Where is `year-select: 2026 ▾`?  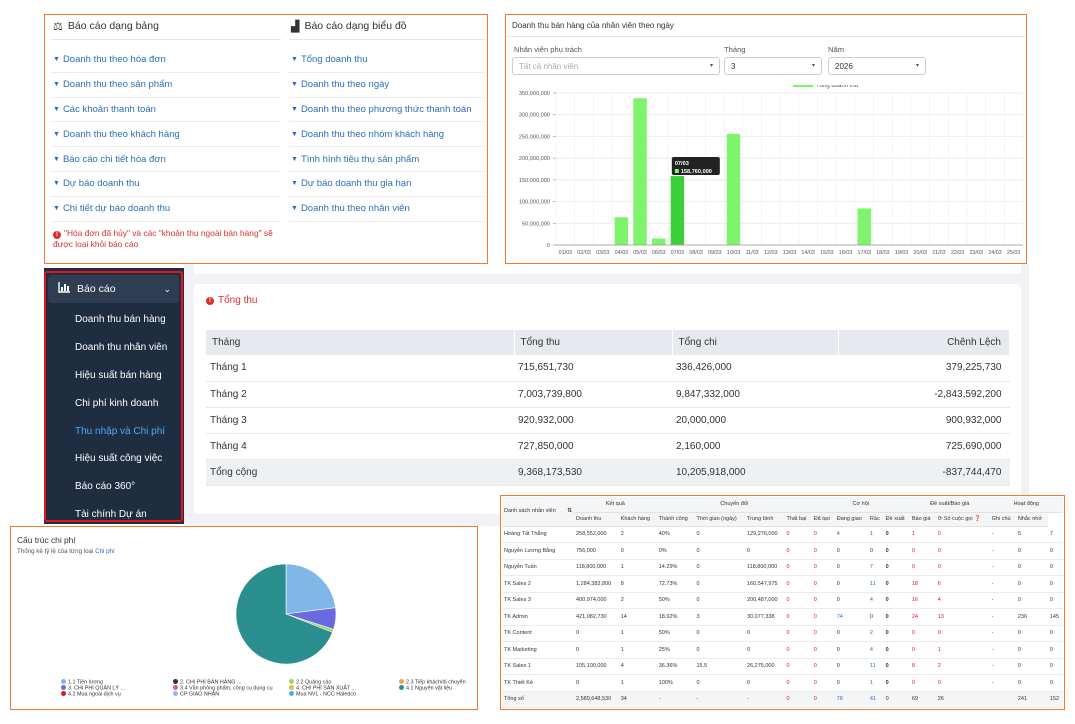
year-select: 2026 ▾ is located at coordinates (877, 66).